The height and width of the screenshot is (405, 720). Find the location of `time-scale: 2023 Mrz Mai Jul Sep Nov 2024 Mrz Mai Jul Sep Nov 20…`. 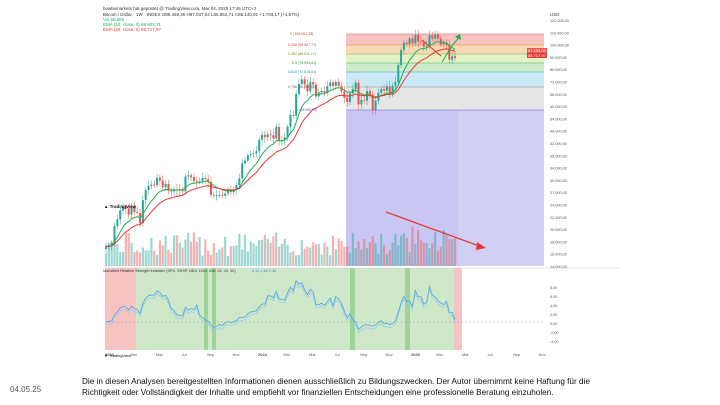

time-scale: 2023 Mrz Mai Jul Sep Nov 2024 Mrz Mai Jul Sep Nov 20… is located at coordinates (325, 354).